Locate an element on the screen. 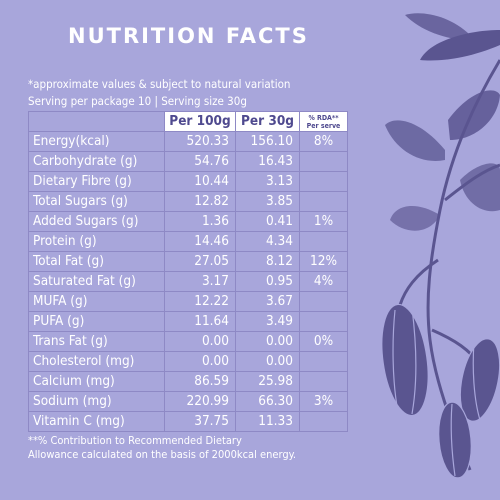 Image resolution: width=500 pixels, height=500 pixels. value-per-100g: 3.17 is located at coordinates (200, 281).